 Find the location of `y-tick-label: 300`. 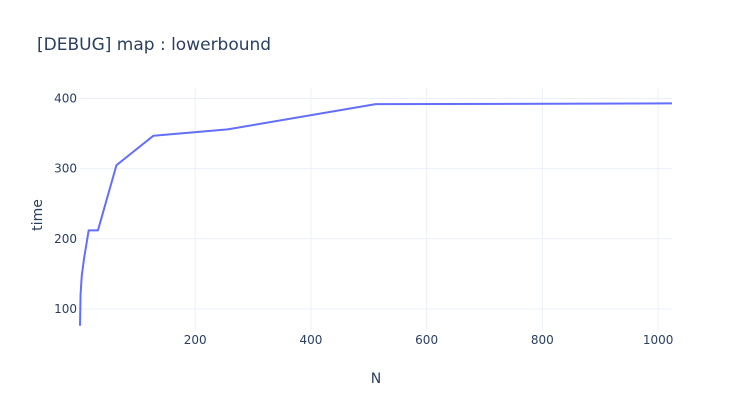

y-tick-label: 300 is located at coordinates (65, 169).